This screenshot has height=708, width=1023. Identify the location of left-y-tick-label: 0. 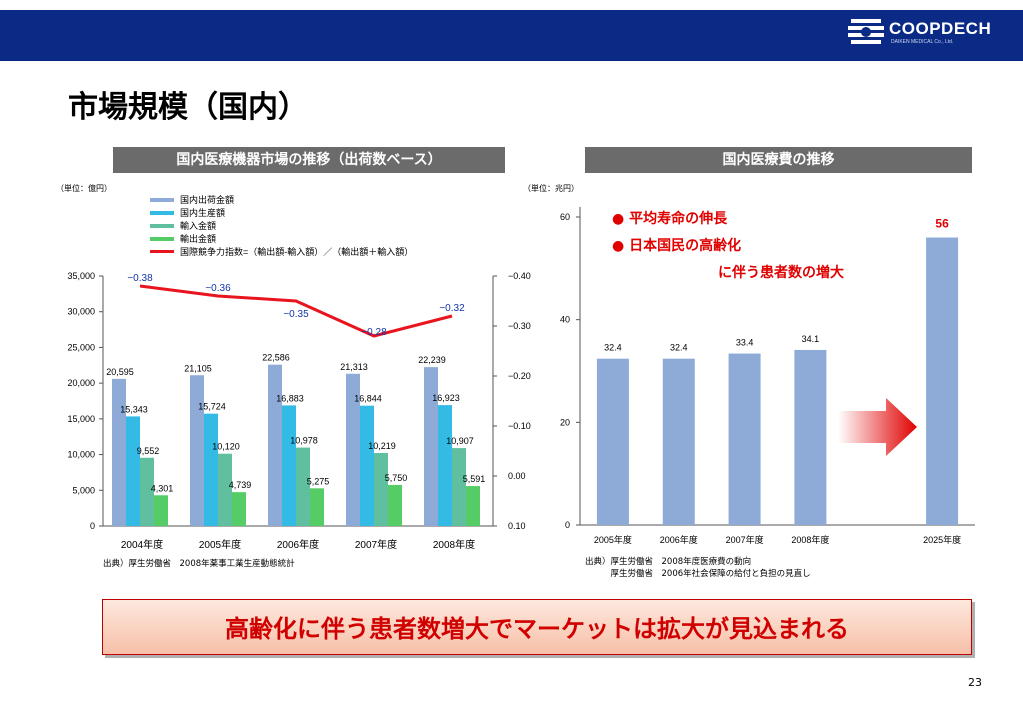
(92, 526).